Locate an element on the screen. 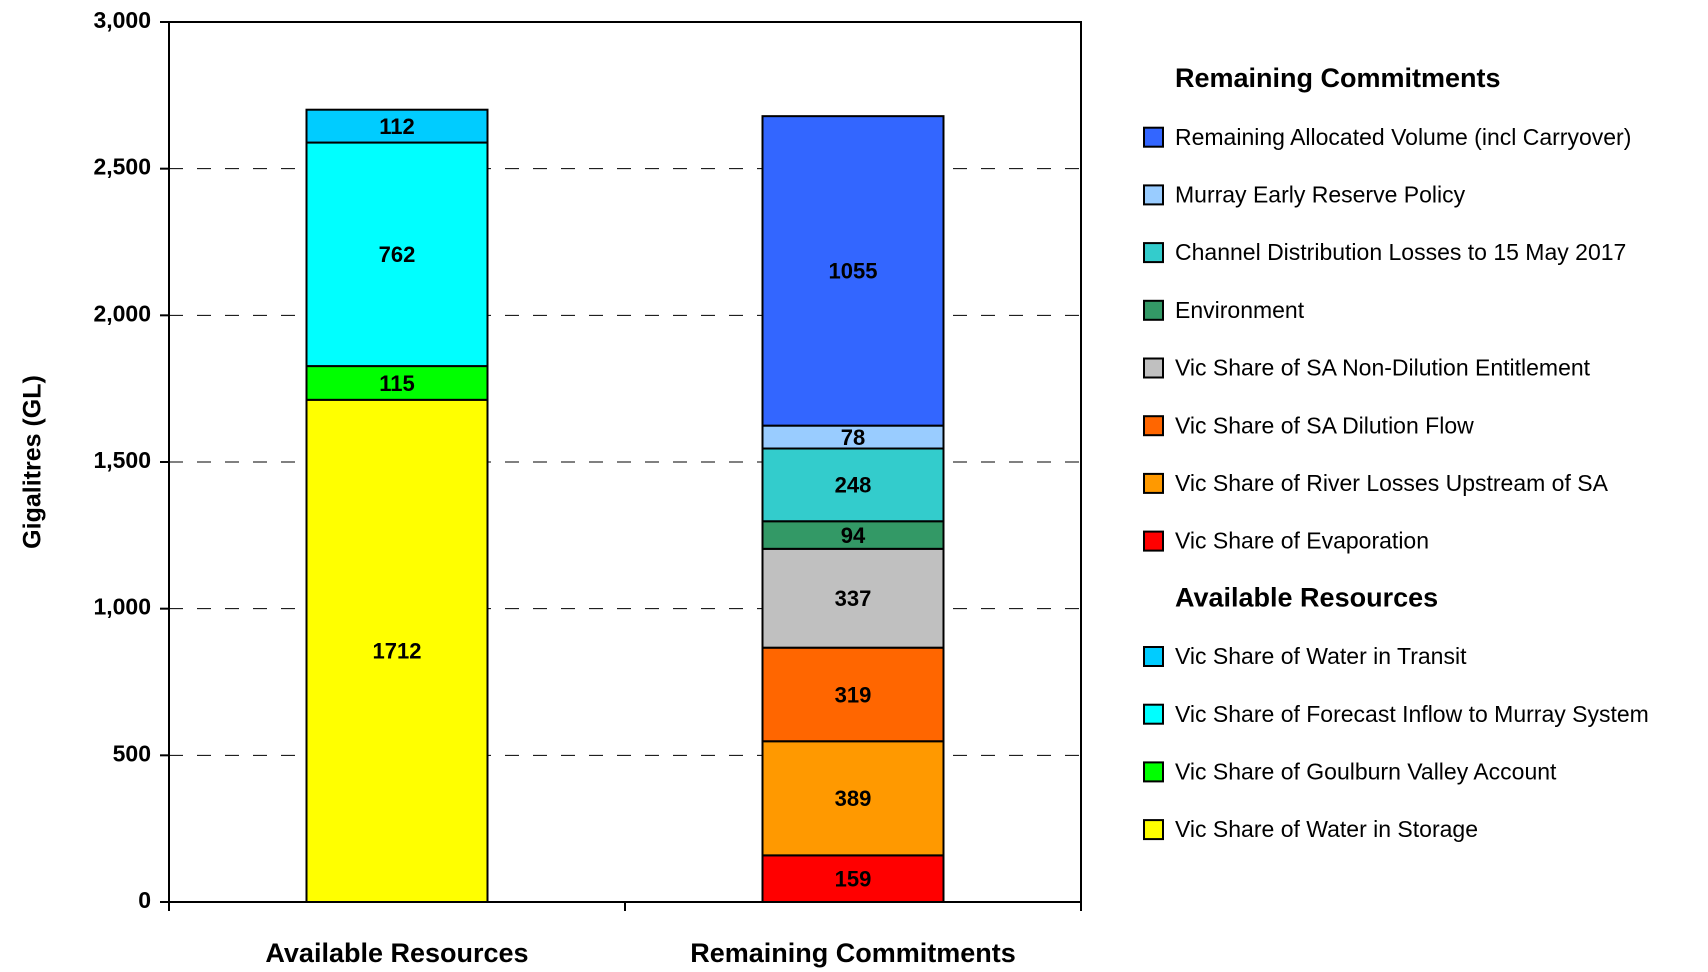  data-label: 1712 is located at coordinates (397, 651).